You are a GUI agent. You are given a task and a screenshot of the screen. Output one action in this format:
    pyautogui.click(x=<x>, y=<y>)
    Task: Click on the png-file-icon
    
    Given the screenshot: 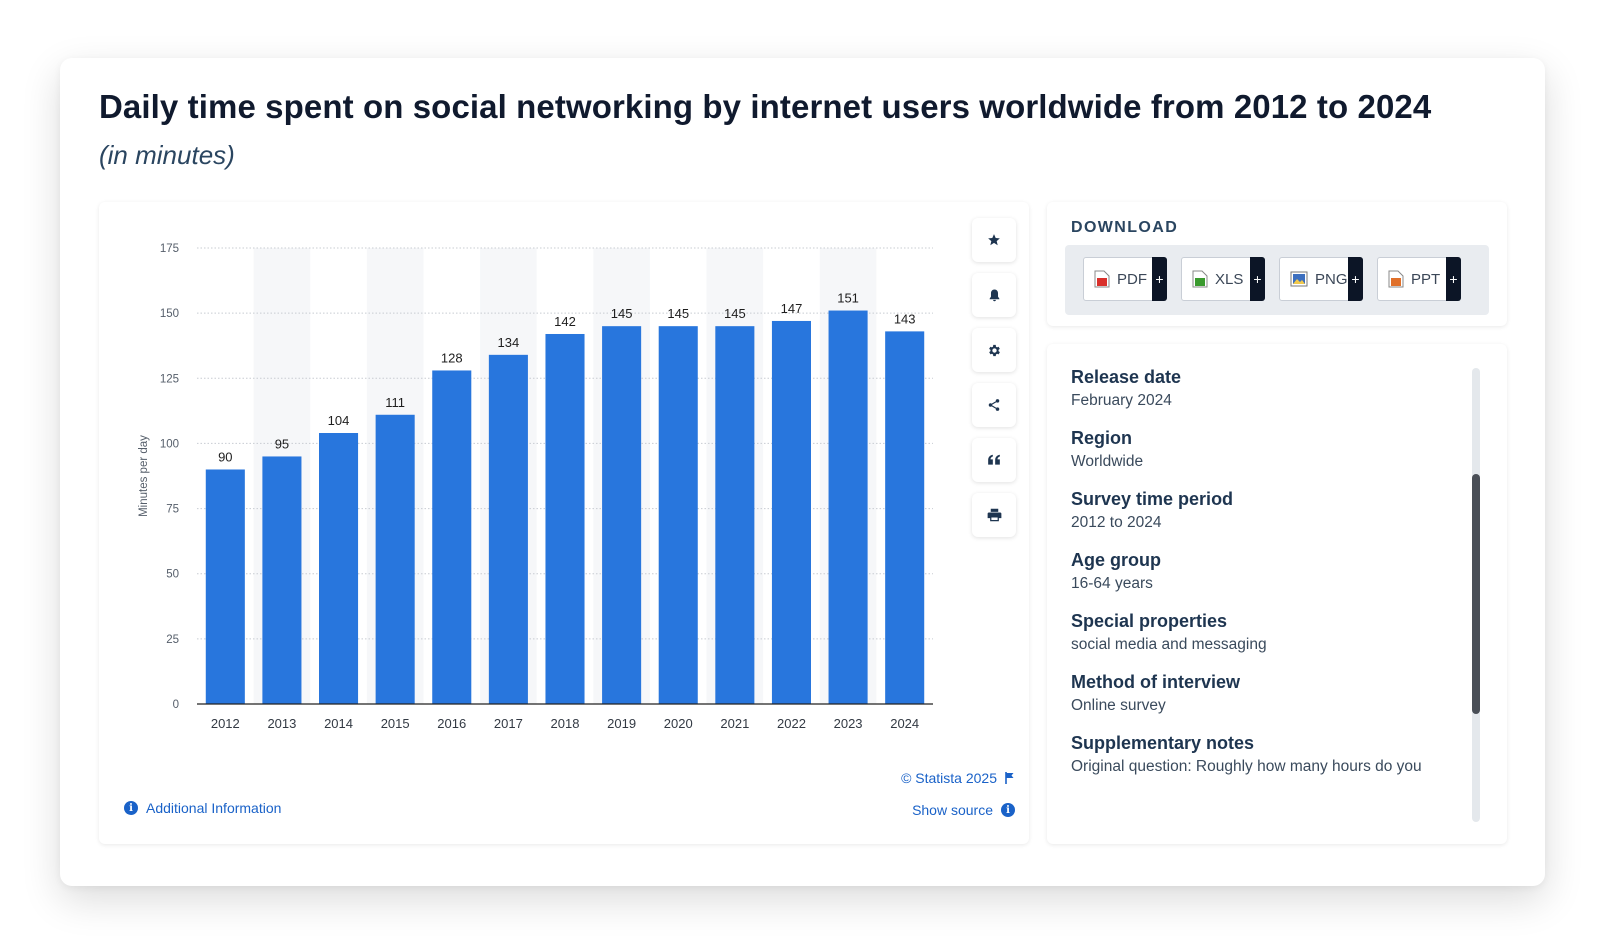 What is the action you would take?
    pyautogui.click(x=1299, y=279)
    